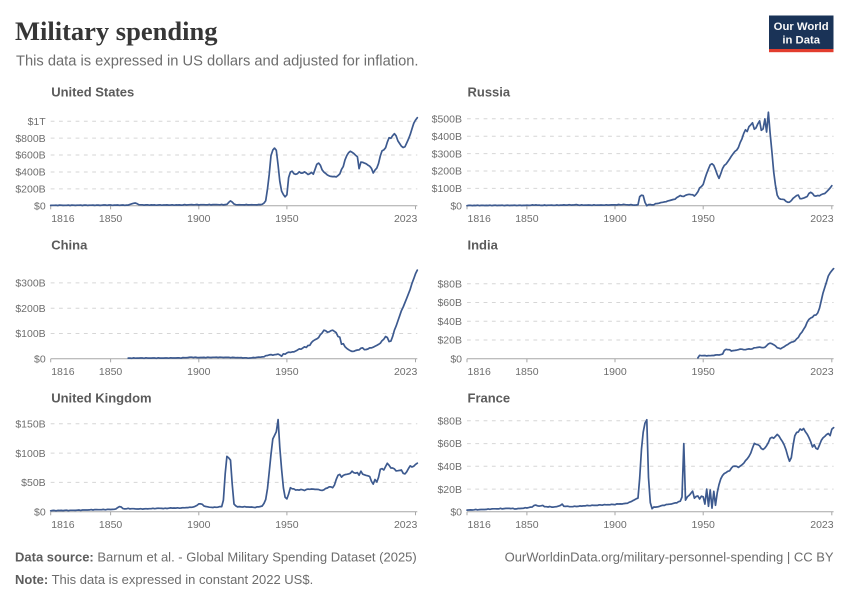  Describe the element at coordinates (30, 424) in the screenshot. I see `svg-text: $150B` at that location.